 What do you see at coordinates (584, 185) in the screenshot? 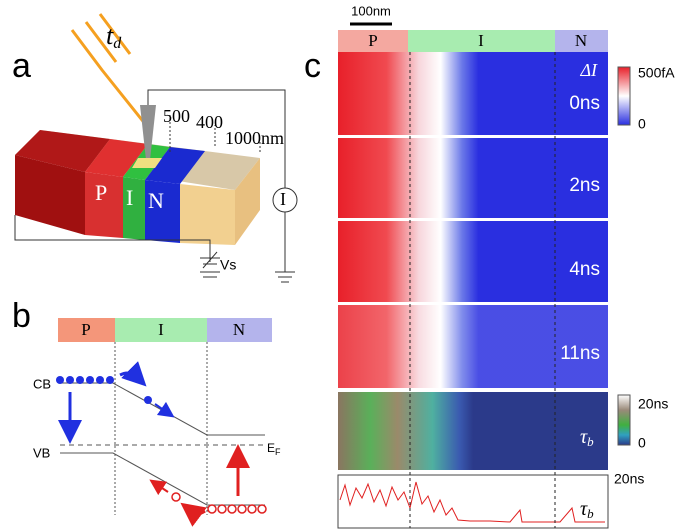
I see `delay-label: 2ns` at bounding box center [584, 185].